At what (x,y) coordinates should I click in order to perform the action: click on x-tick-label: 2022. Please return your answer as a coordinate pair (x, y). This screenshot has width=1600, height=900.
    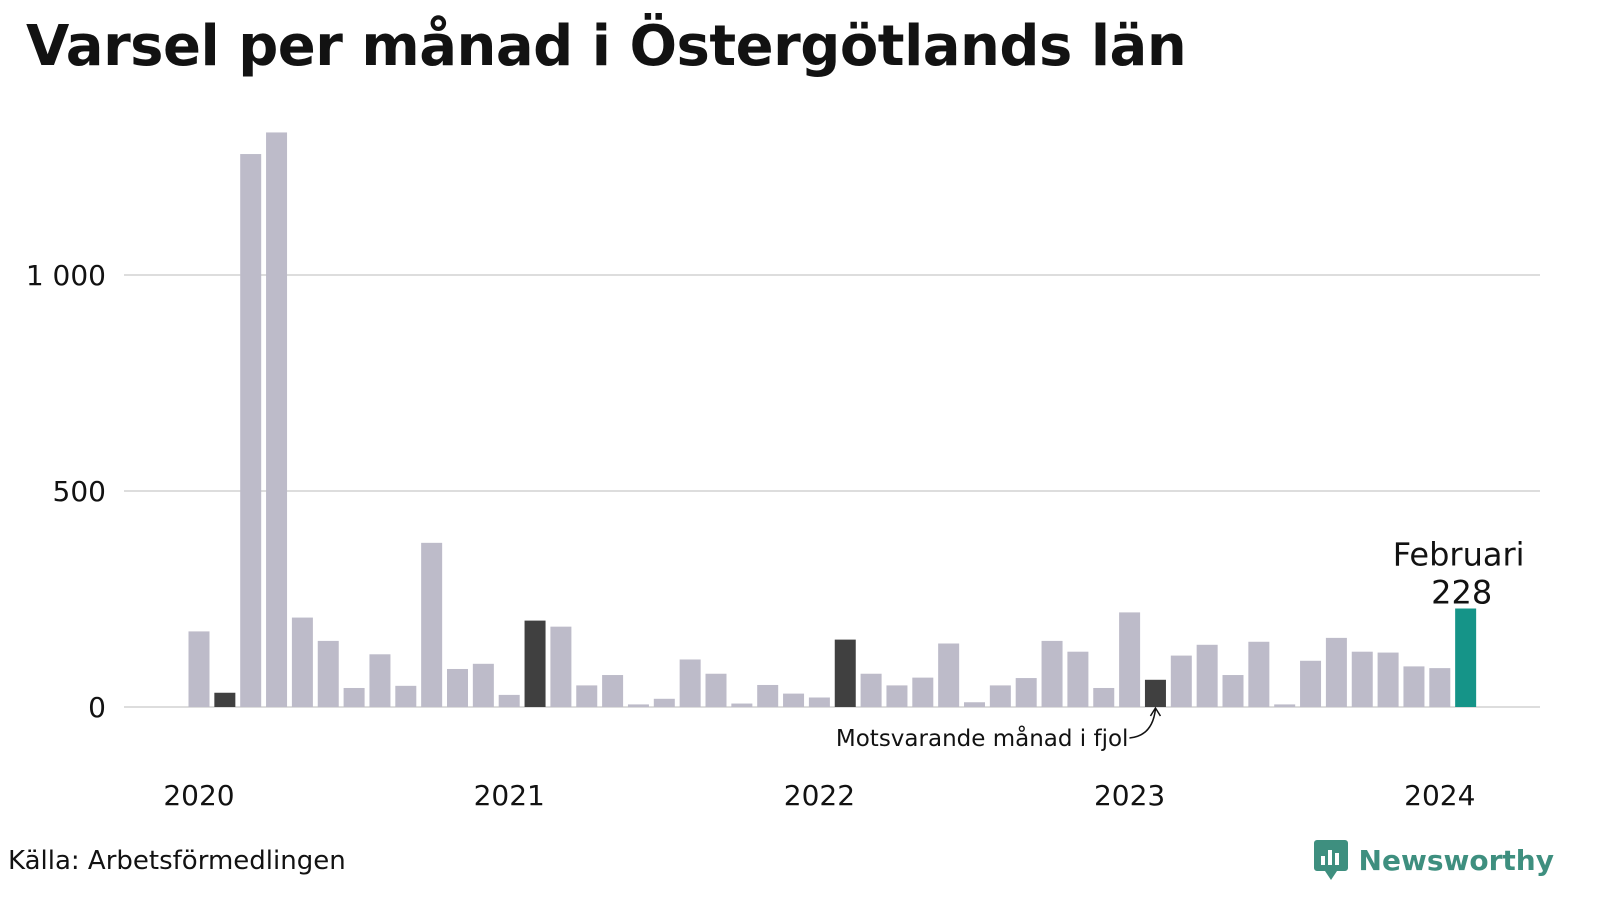
    Looking at the image, I should click on (819, 795).